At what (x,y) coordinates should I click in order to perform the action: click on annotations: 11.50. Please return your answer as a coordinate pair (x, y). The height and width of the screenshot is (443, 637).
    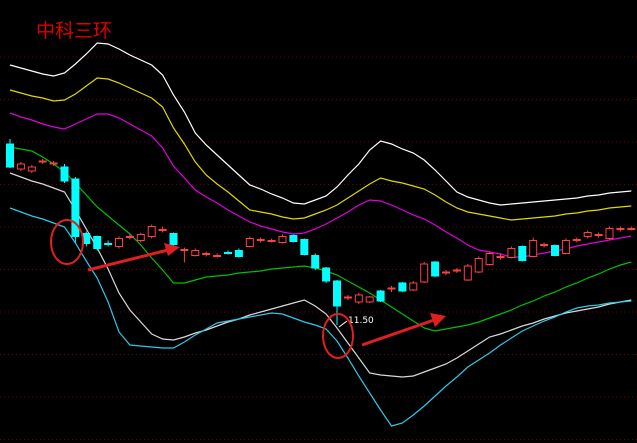
    Looking at the image, I should click on (356, 322).